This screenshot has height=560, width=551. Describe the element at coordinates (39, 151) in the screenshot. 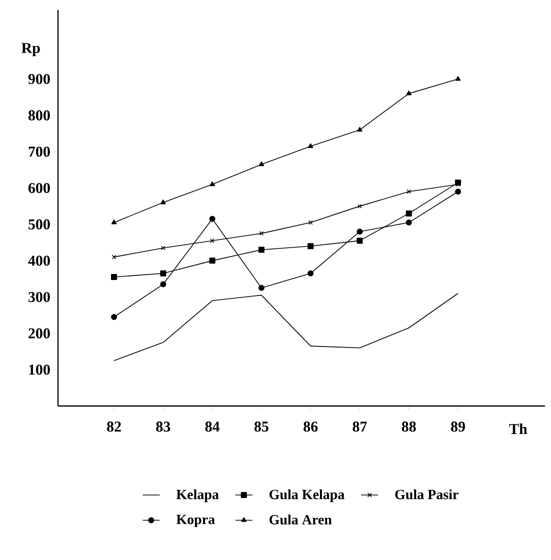

I see `y-tick-label: 700` at that location.